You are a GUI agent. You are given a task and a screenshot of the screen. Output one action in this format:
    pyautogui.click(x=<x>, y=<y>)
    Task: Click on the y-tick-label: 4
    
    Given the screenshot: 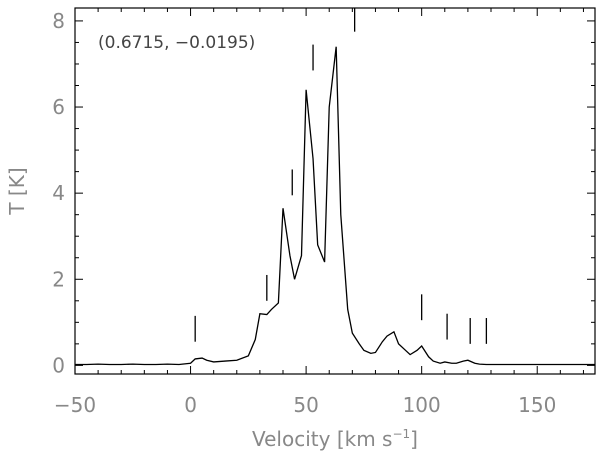 What is the action you would take?
    pyautogui.click(x=58, y=193)
    